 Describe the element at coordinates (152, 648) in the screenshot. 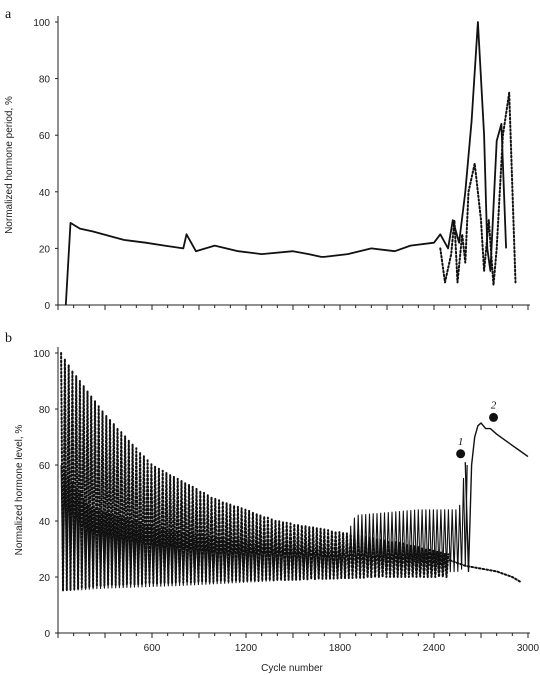

I see `panel-b-x-tick-label: 600` at that location.